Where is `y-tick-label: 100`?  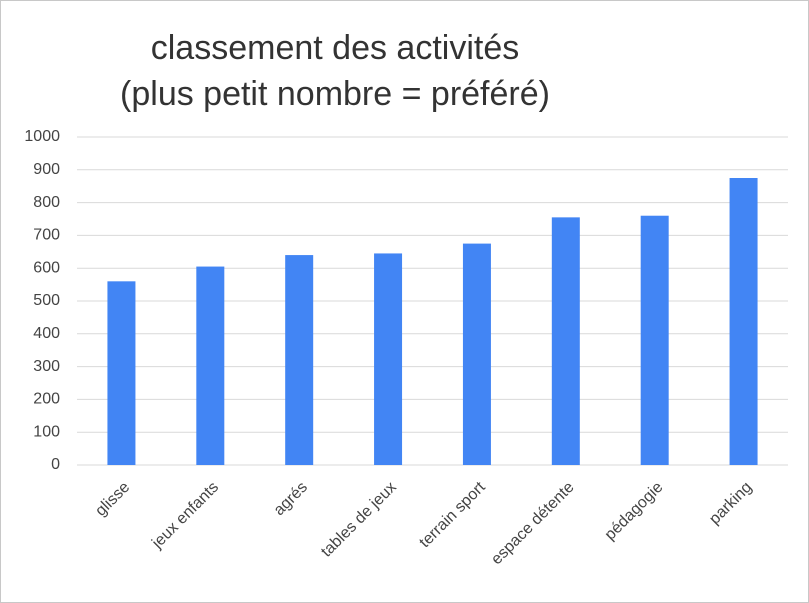
y-tick-label: 100 is located at coordinates (46, 431).